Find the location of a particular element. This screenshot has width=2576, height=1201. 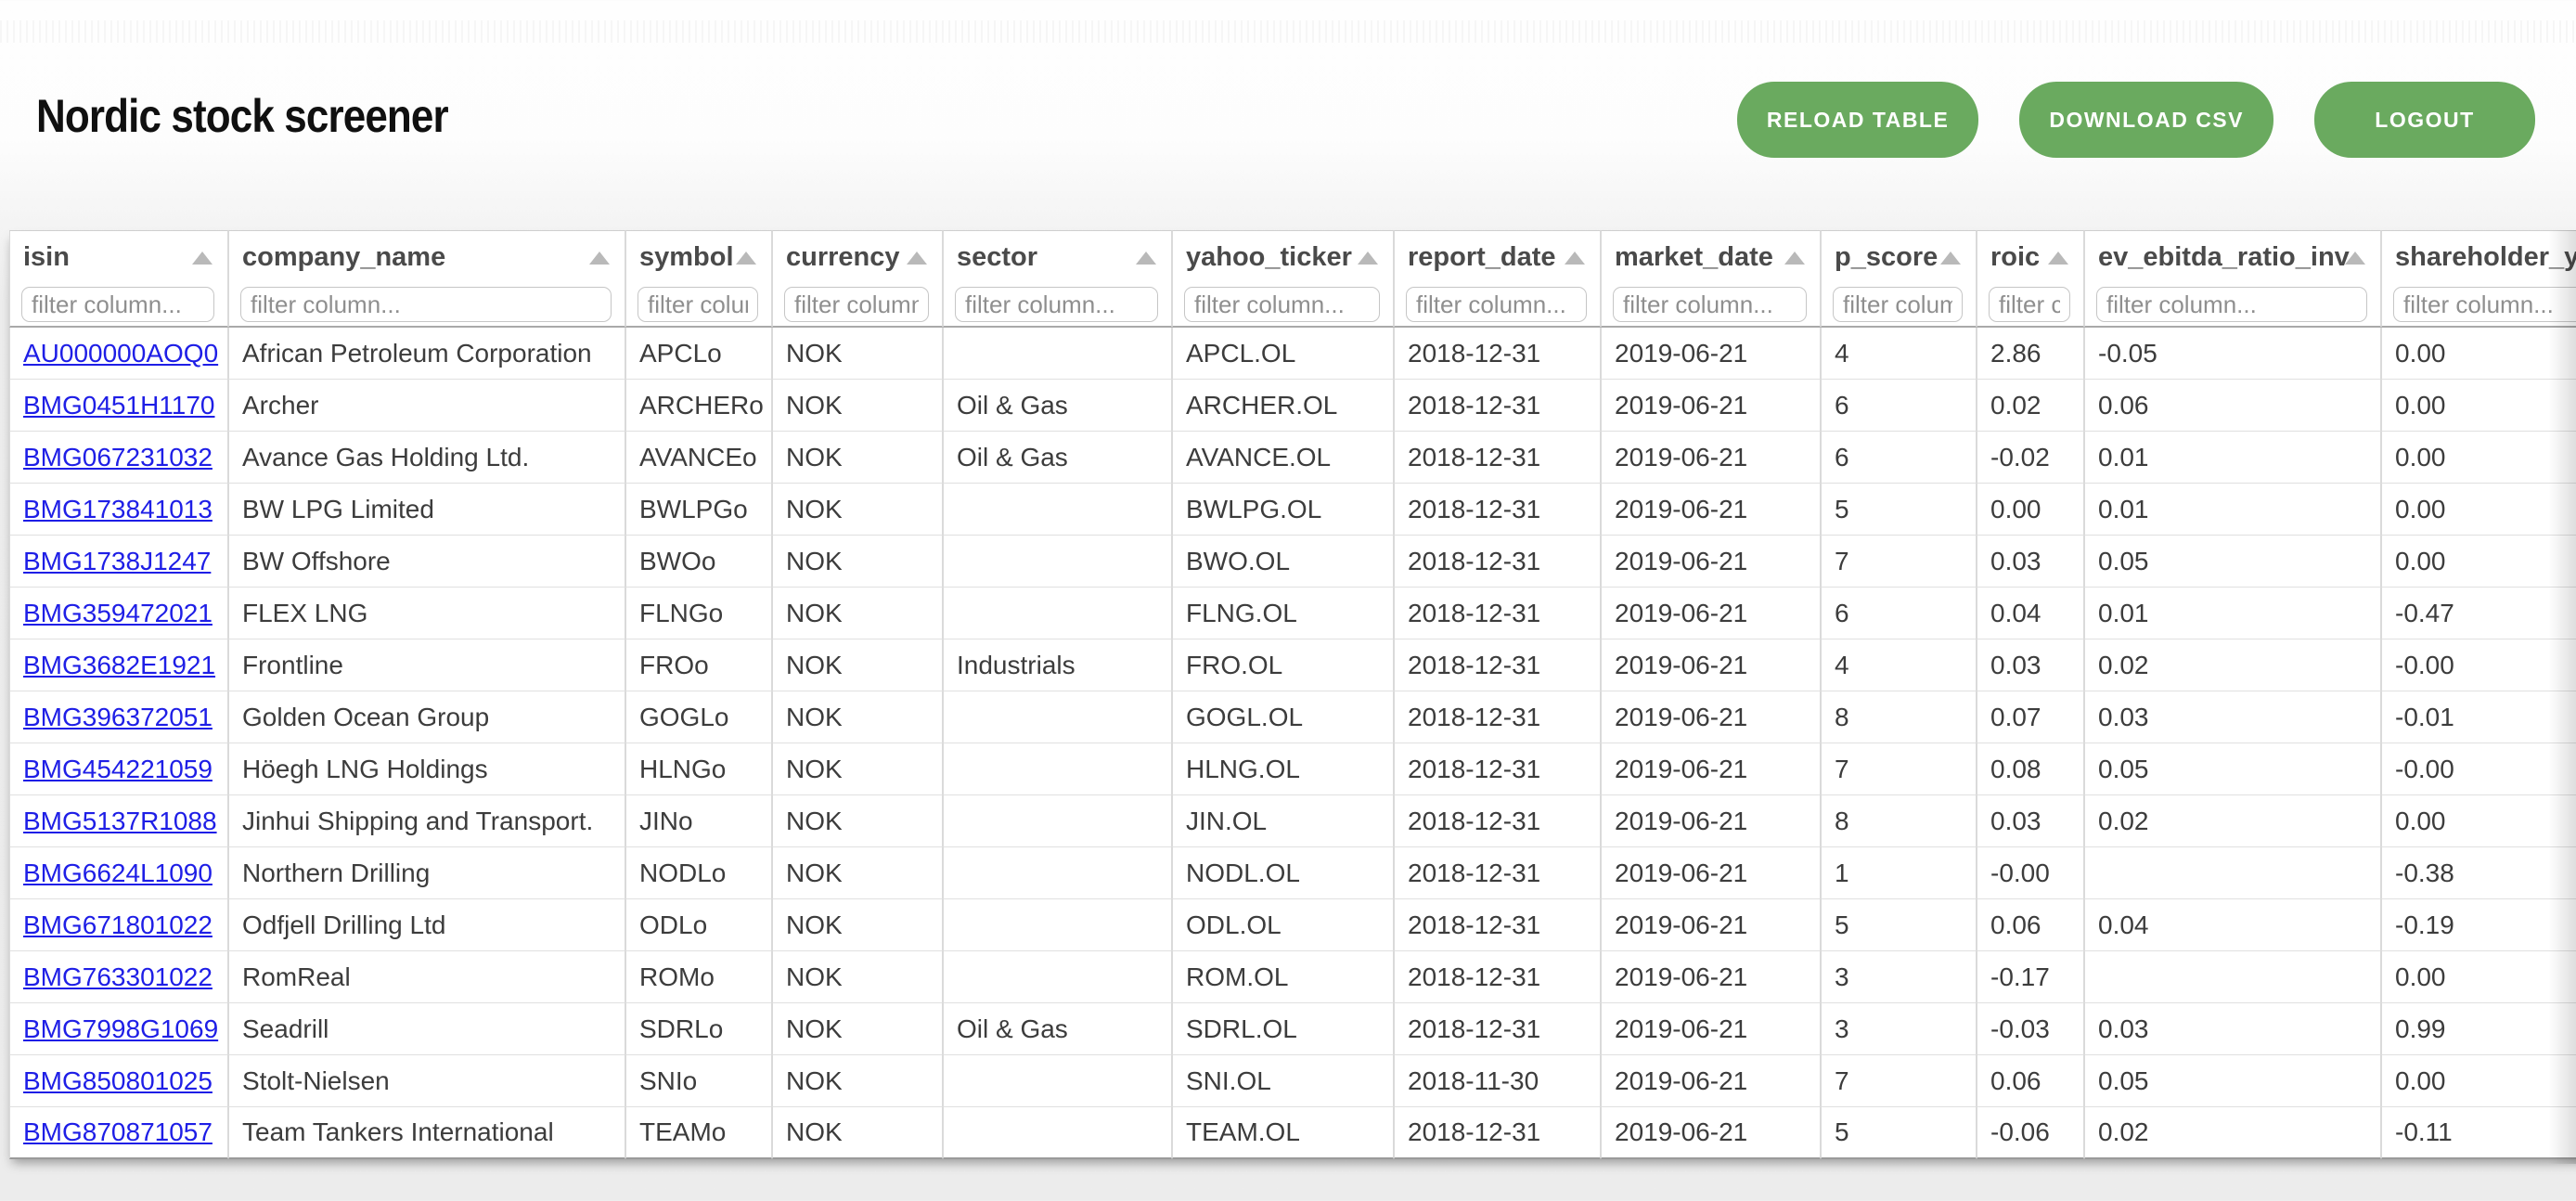

filter-input-company_name is located at coordinates (426, 304).